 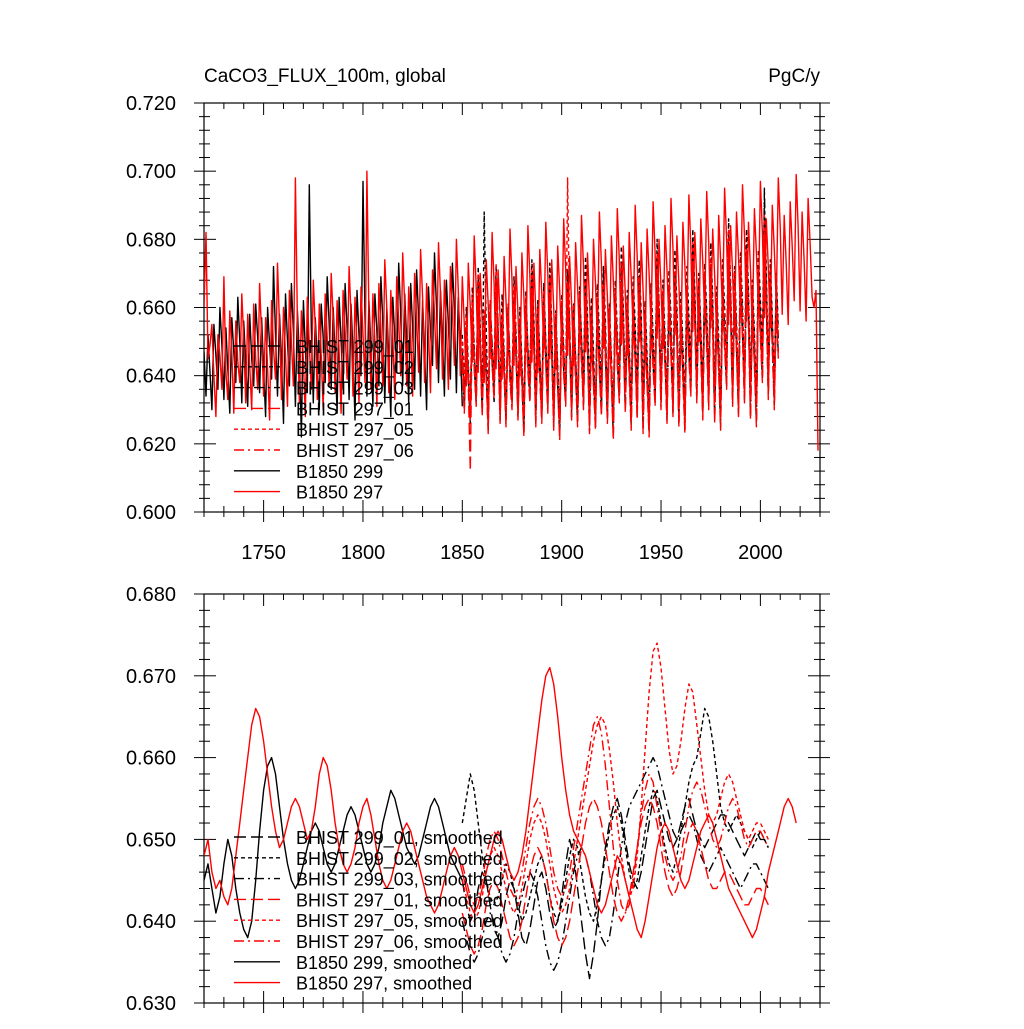 I want to click on legend-label: BHIST 299_02, smoothed, so click(x=399, y=859).